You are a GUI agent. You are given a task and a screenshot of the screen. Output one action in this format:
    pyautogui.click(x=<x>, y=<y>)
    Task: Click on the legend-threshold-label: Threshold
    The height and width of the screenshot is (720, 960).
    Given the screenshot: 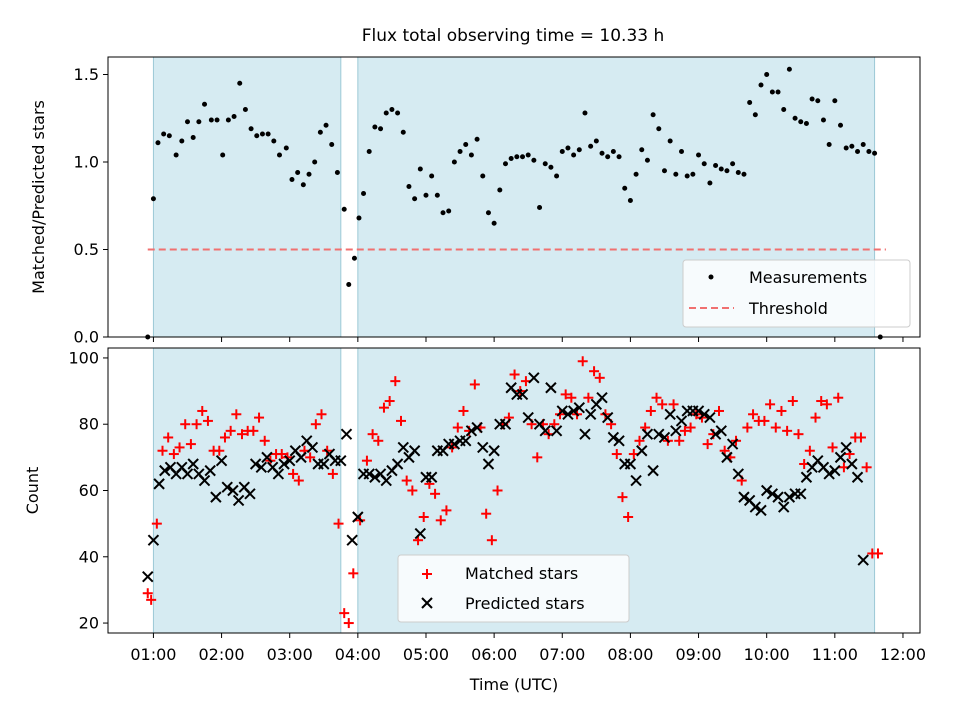 What is the action you would take?
    pyautogui.click(x=788, y=308)
    